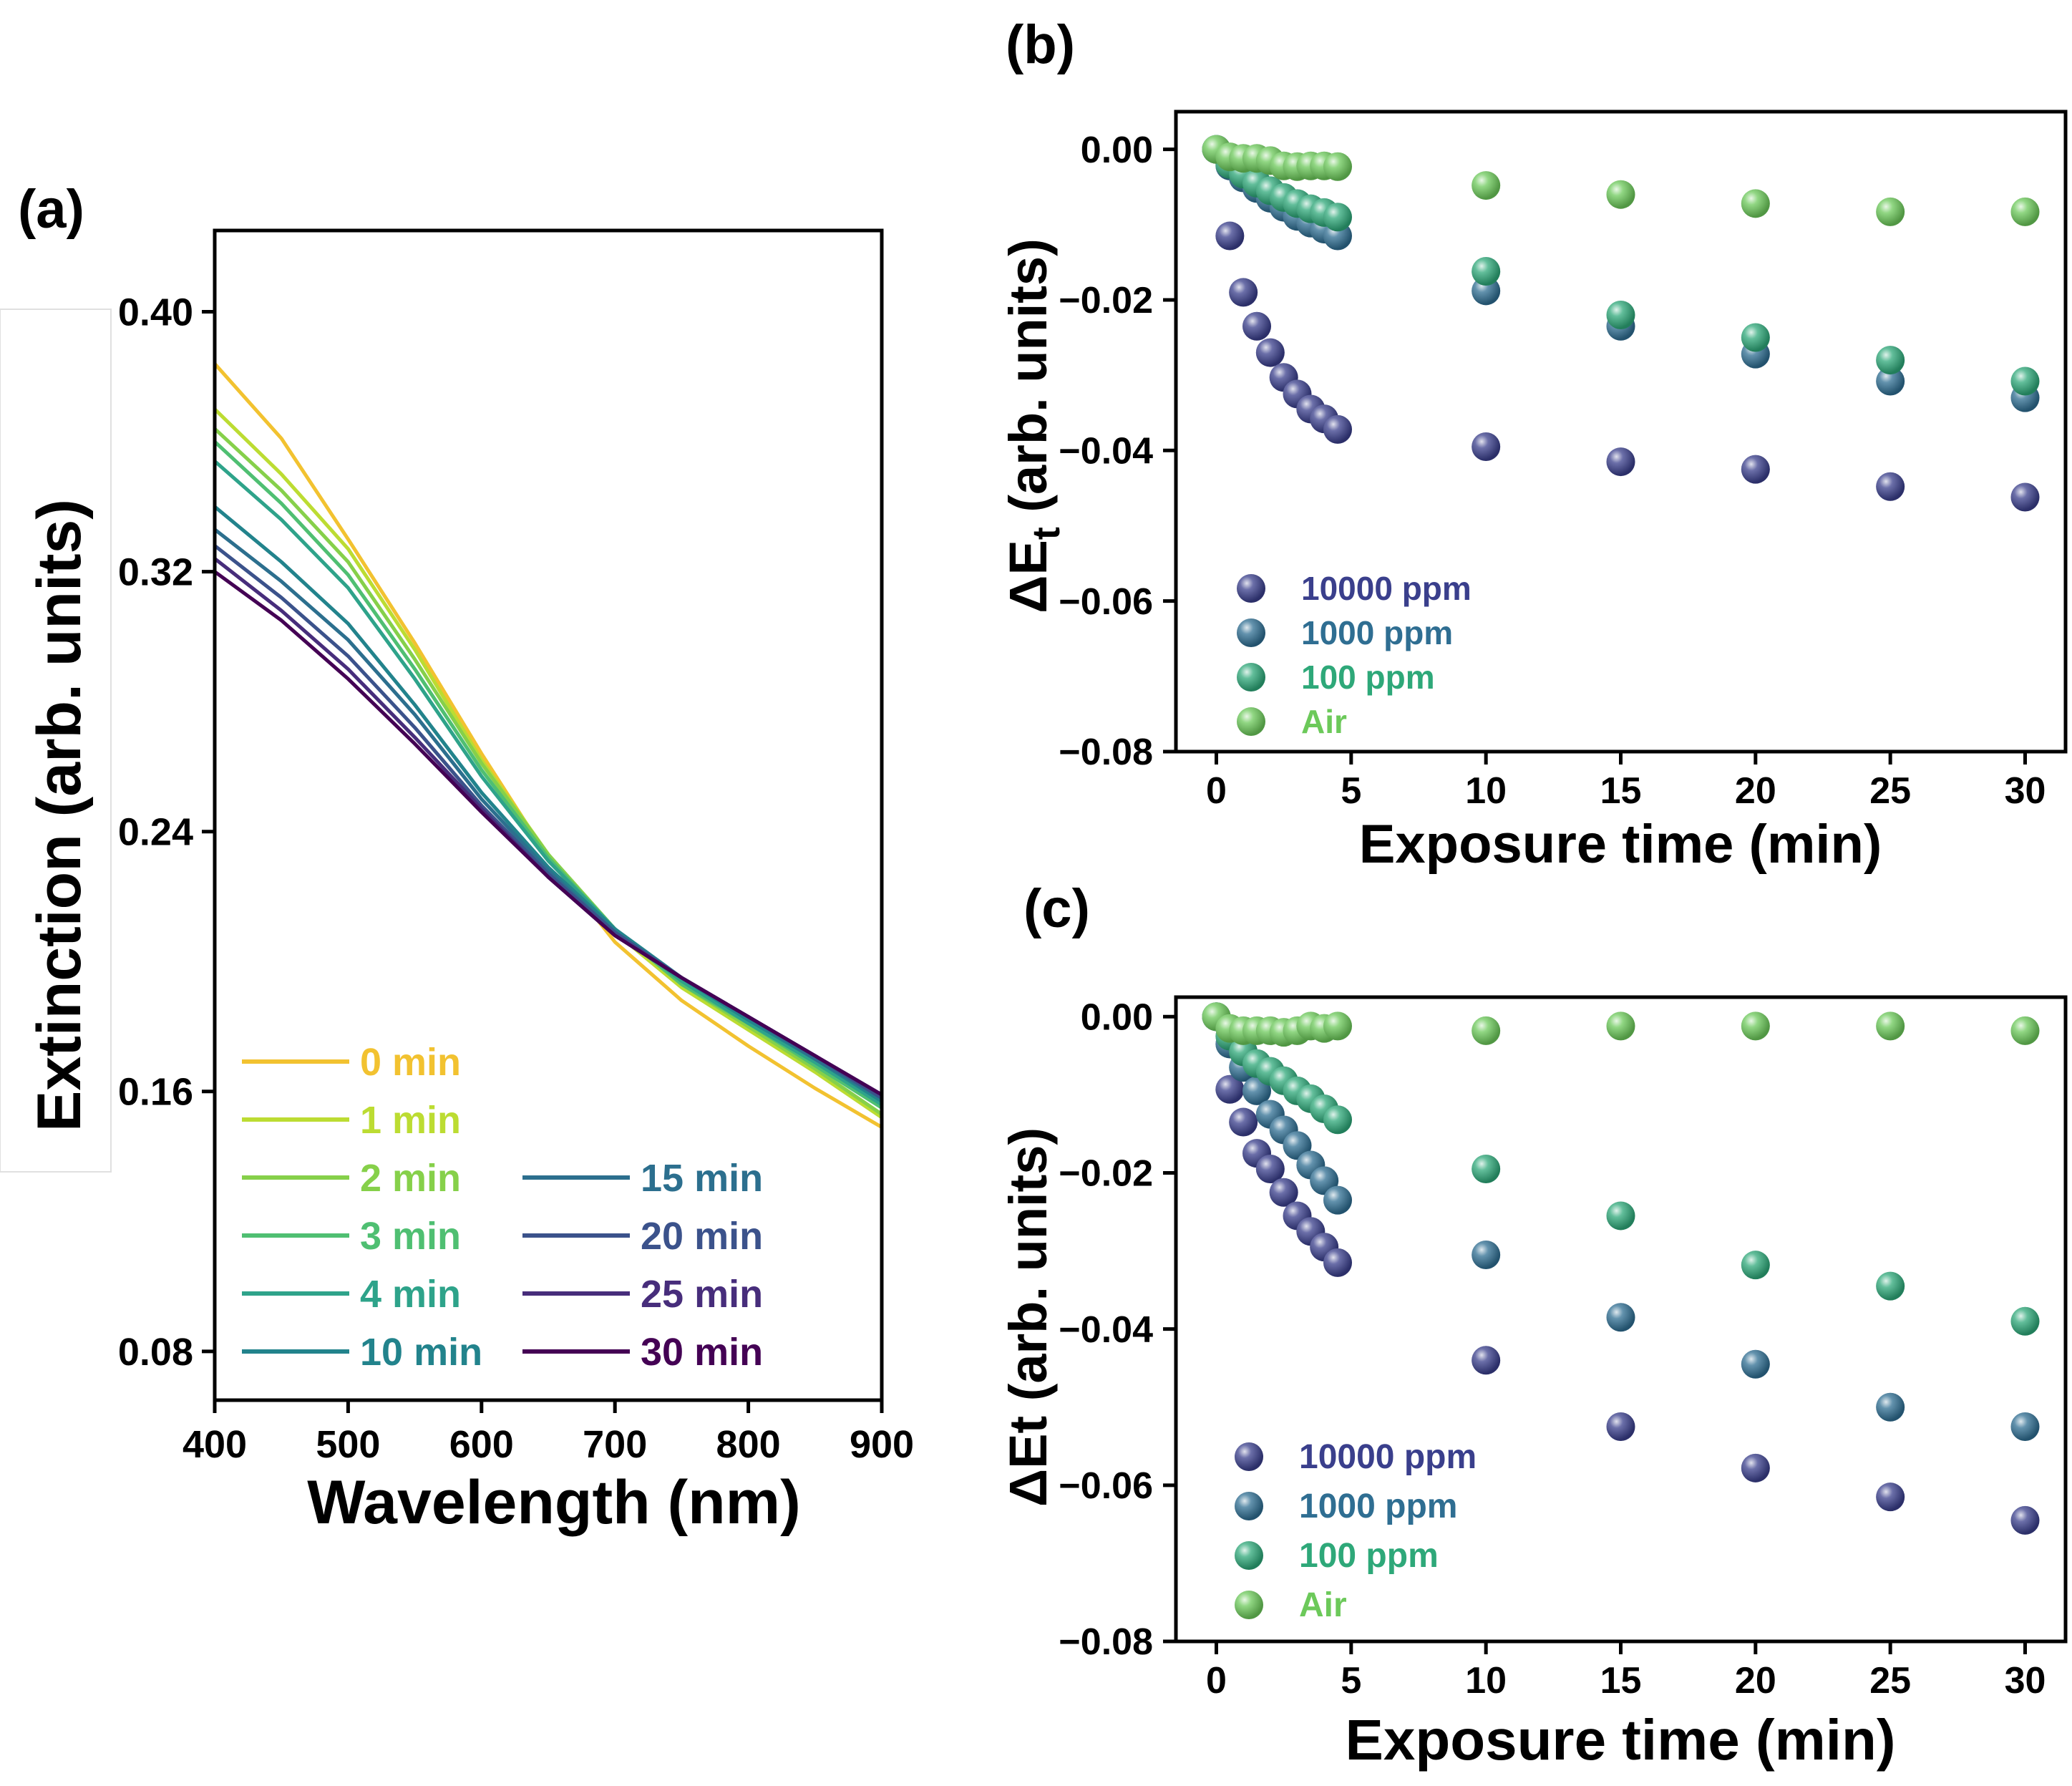 This screenshot has width=2072, height=1786. I want to click on legend-label: 10 min, so click(421, 1352).